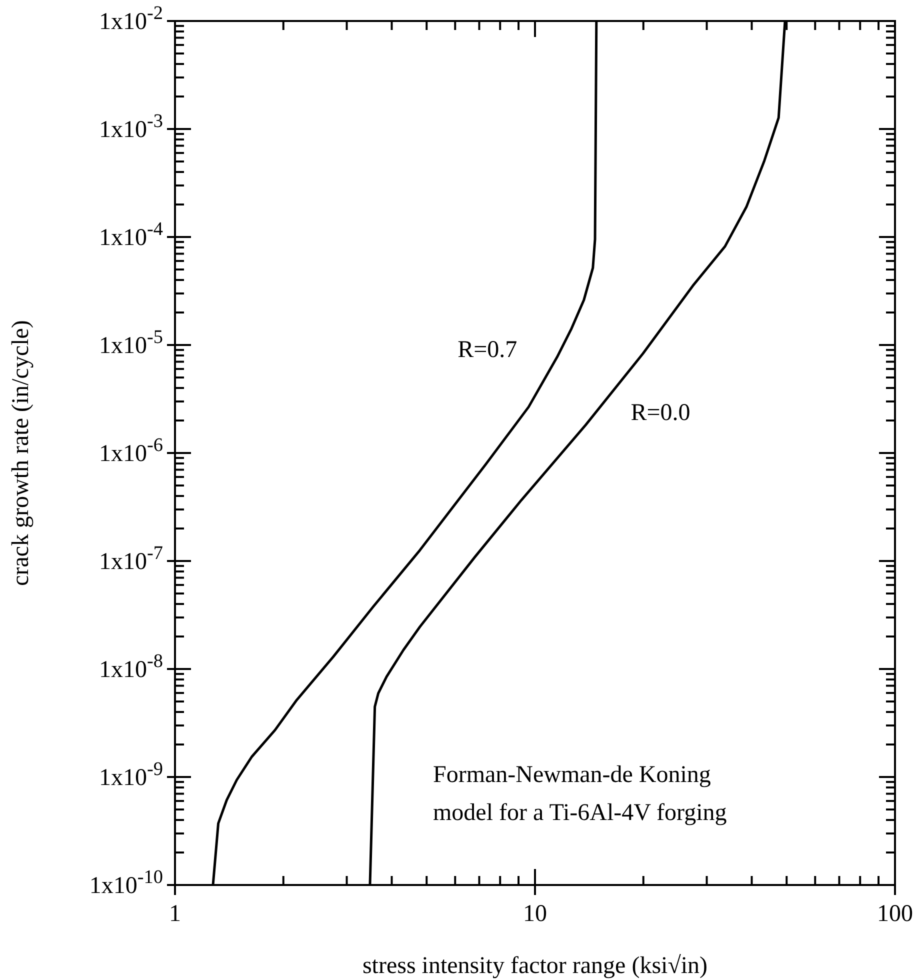 The height and width of the screenshot is (980, 919). What do you see at coordinates (131, 18) in the screenshot?
I see `y-tick-label: 1x10$^{-2}$` at bounding box center [131, 18].